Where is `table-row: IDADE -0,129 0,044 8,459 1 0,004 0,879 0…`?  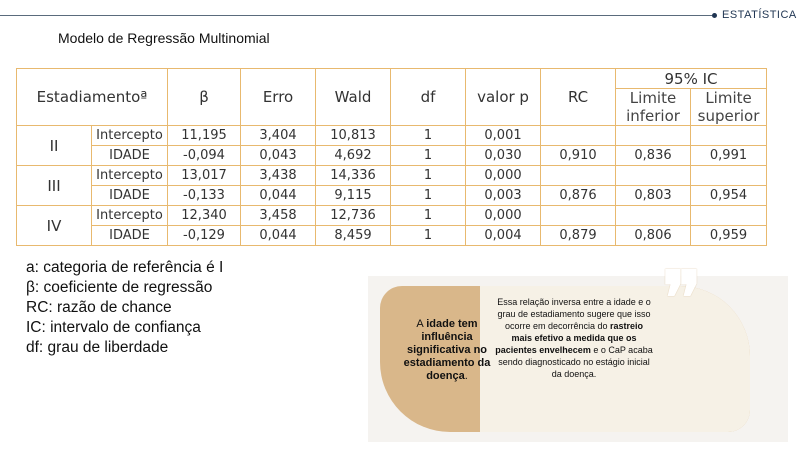
table-row: IDADE -0,129 0,044 8,459 1 0,004 0,879 0… is located at coordinates (392, 235).